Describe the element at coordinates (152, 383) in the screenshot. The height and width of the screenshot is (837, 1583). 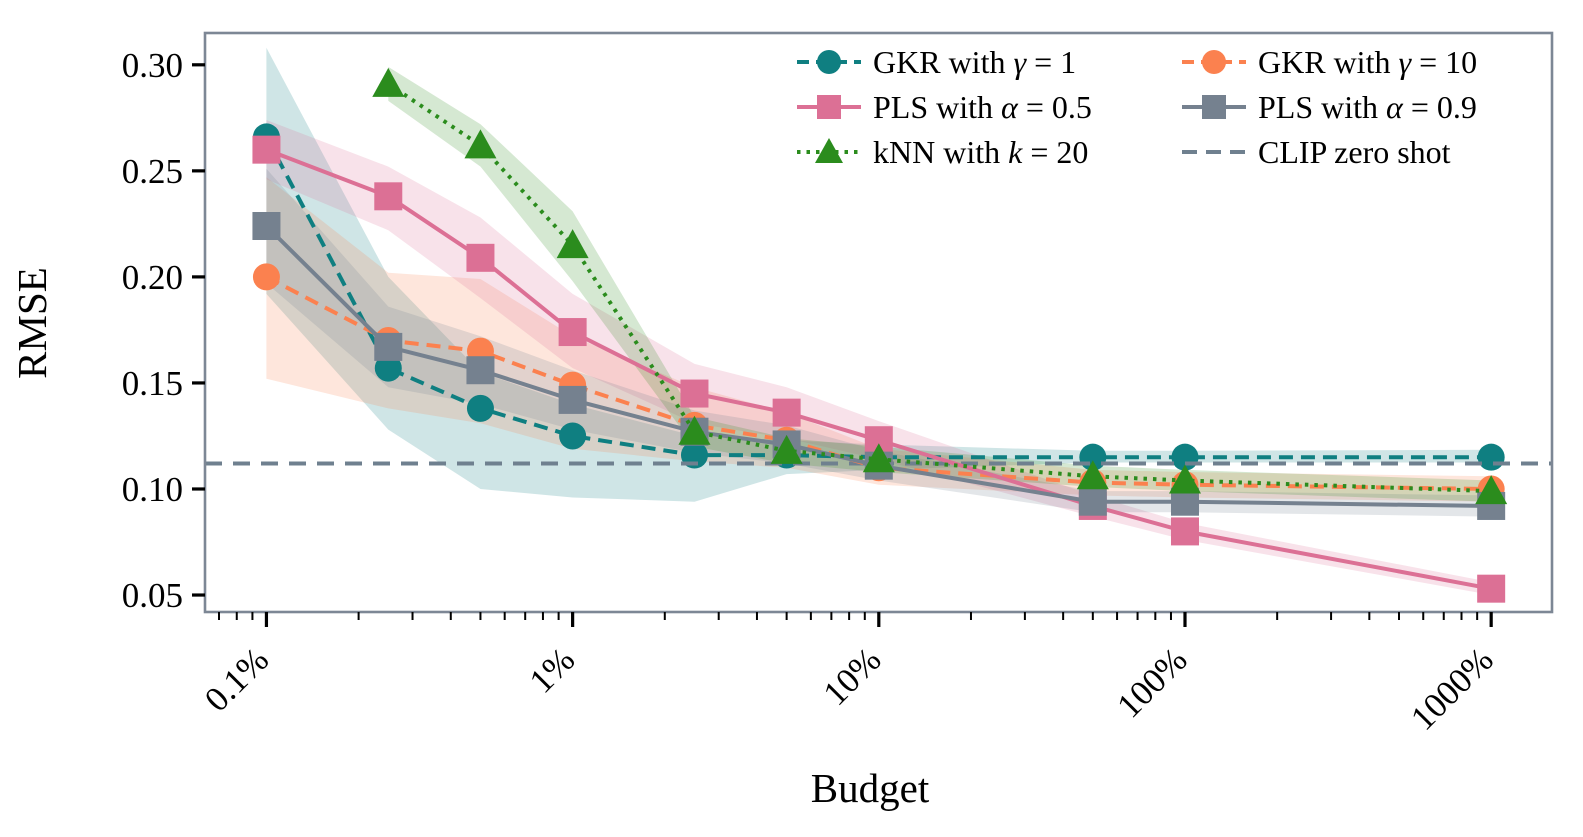
I see `y-tick-label: 0.15` at that location.